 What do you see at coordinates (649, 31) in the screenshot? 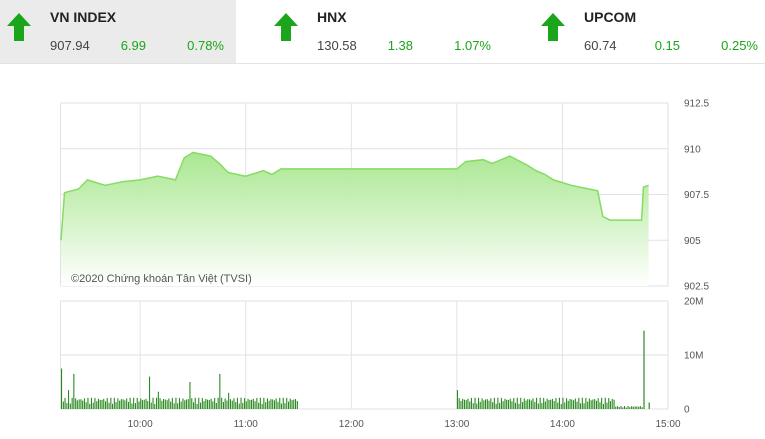
I see `tab-upcom: UPCOM 60.74 0.15 0.25%` at bounding box center [649, 31].